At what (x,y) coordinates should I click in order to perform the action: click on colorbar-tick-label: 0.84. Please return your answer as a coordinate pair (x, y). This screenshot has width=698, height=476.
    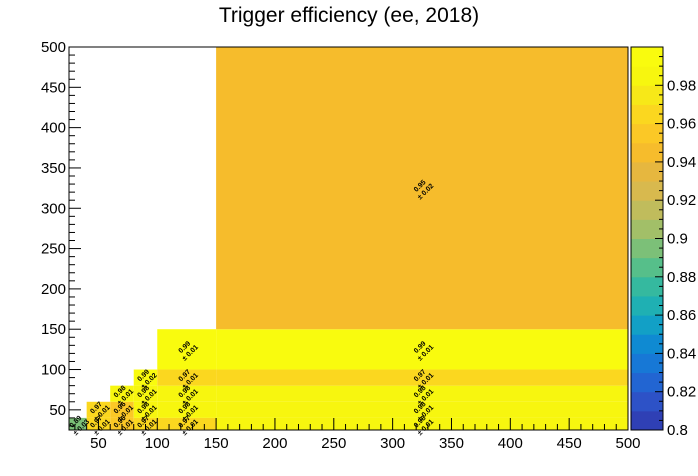
    Looking at the image, I should click on (681, 353).